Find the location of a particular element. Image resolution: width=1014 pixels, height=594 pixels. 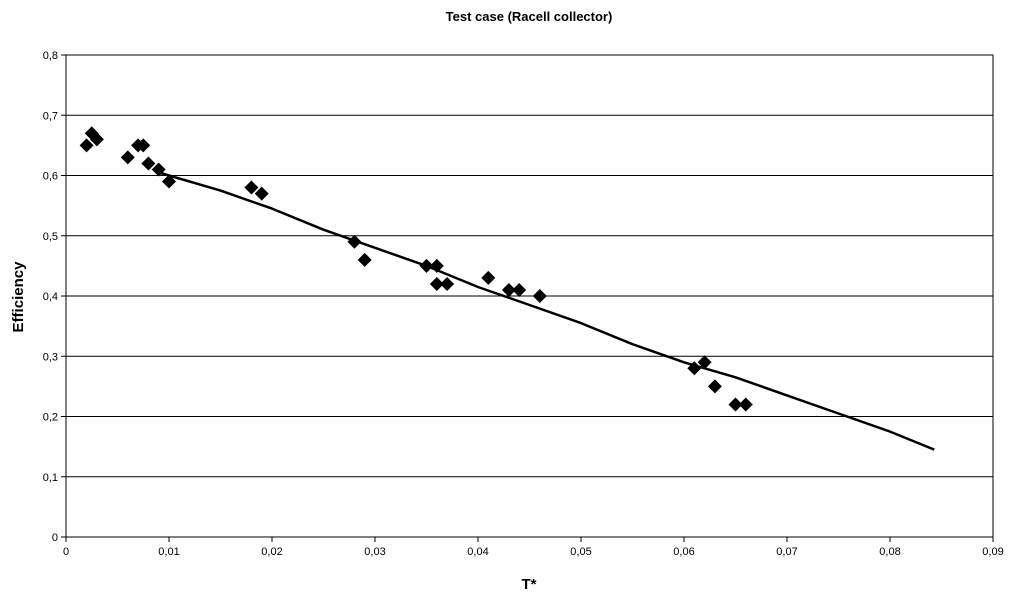

x-tick-label: 0,08 is located at coordinates (889, 552).